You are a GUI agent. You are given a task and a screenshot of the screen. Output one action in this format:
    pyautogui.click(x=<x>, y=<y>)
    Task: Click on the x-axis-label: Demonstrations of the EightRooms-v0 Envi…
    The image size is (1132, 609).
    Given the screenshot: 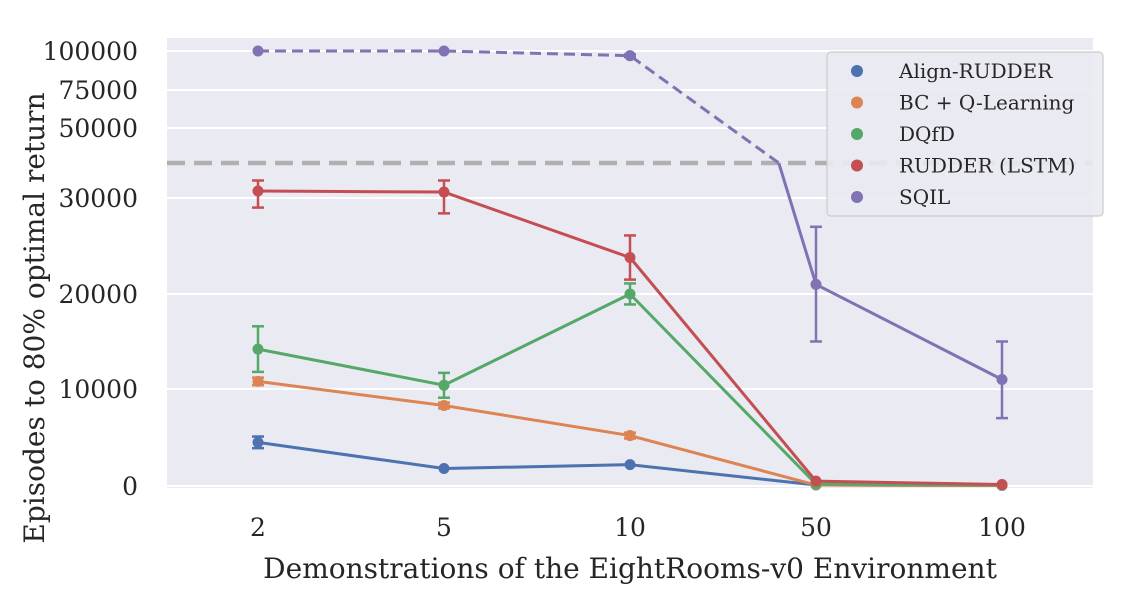 What is the action you would take?
    pyautogui.click(x=630, y=568)
    